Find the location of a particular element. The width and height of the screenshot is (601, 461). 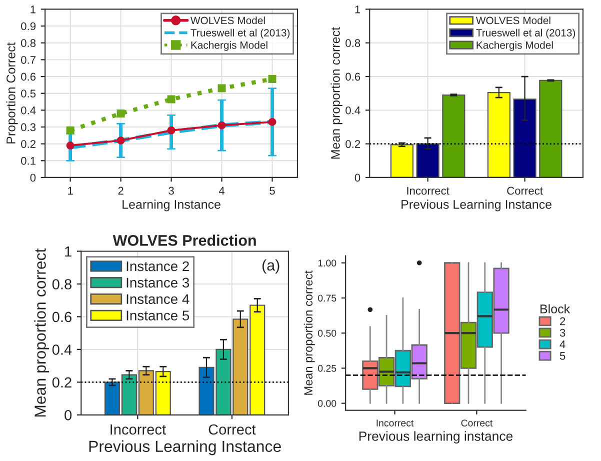

y-axis-title: Proportion Correct is located at coordinates (12, 93).